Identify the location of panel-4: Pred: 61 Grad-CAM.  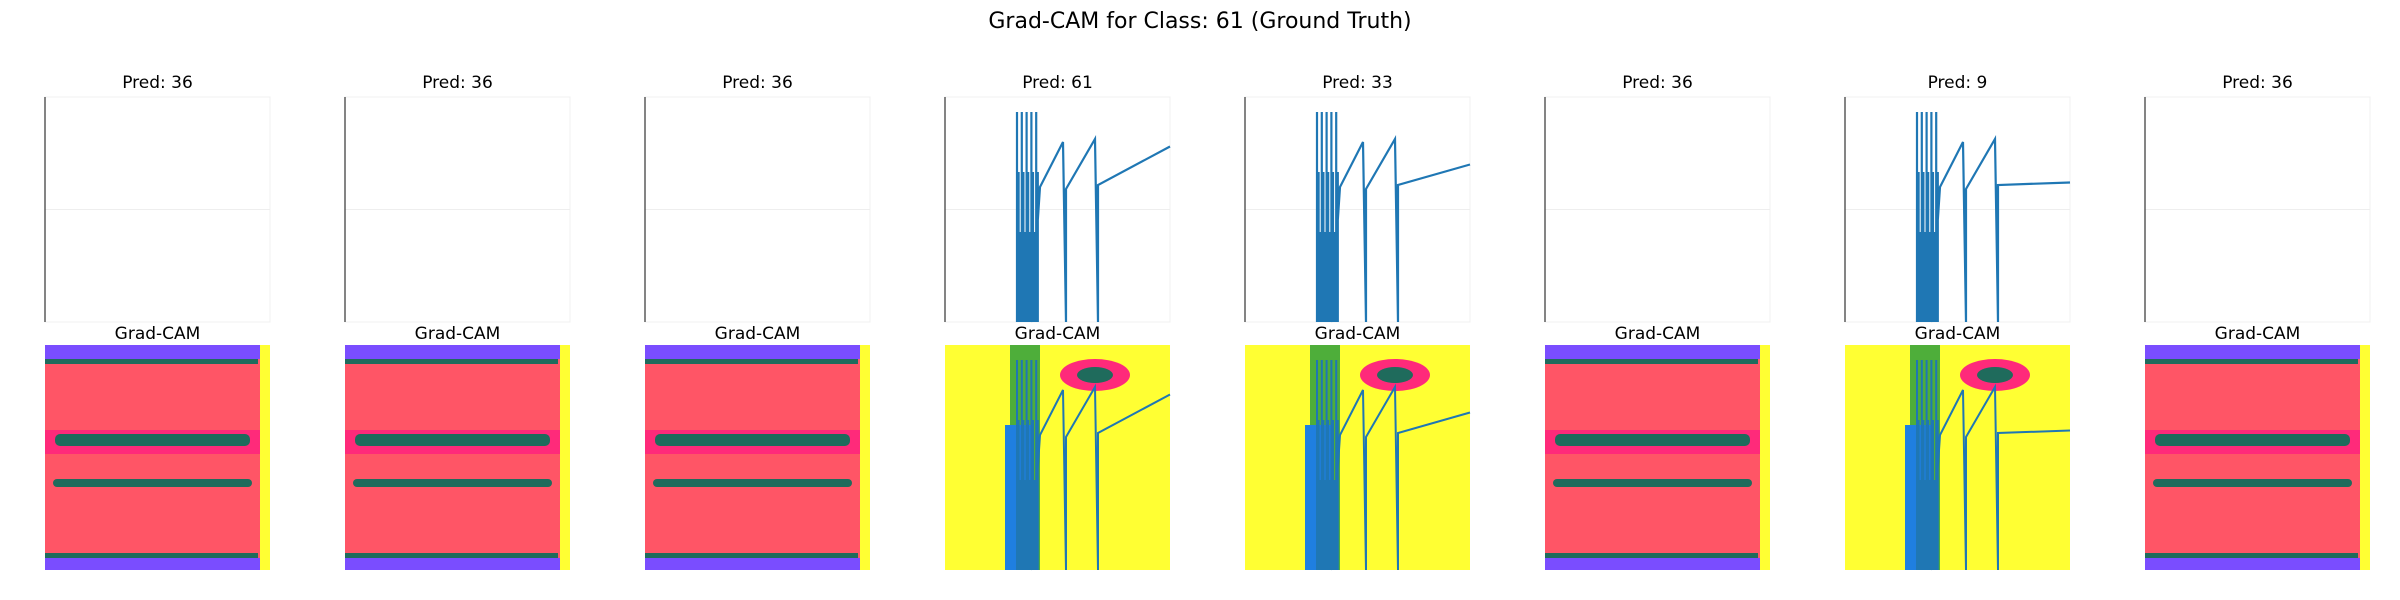
(1057, 322).